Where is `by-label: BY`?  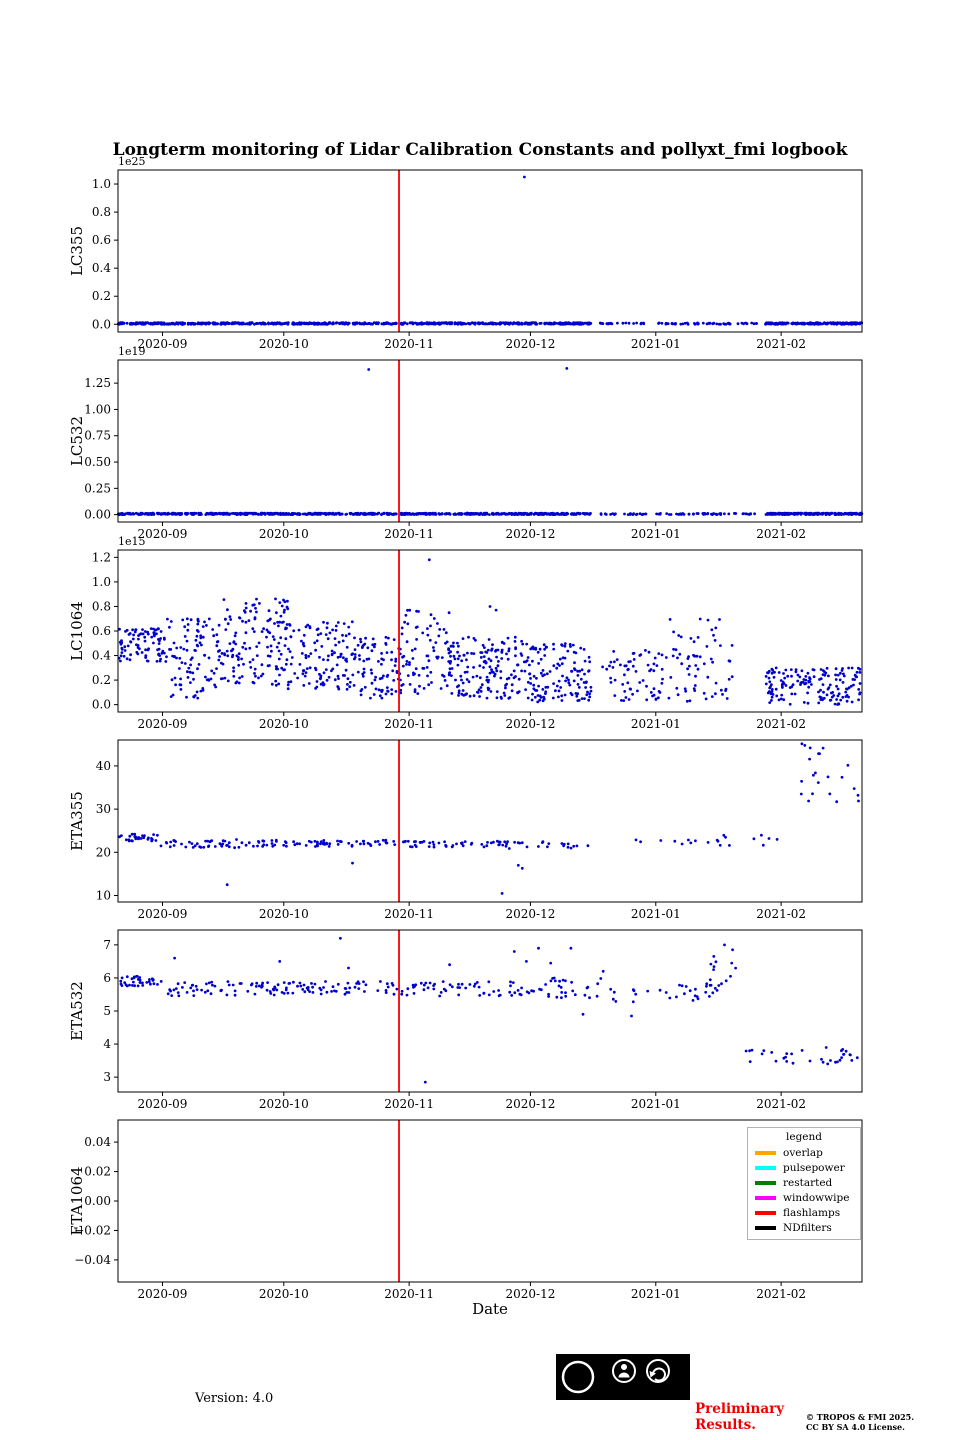
by-label: BY is located at coordinates (624, 1394).